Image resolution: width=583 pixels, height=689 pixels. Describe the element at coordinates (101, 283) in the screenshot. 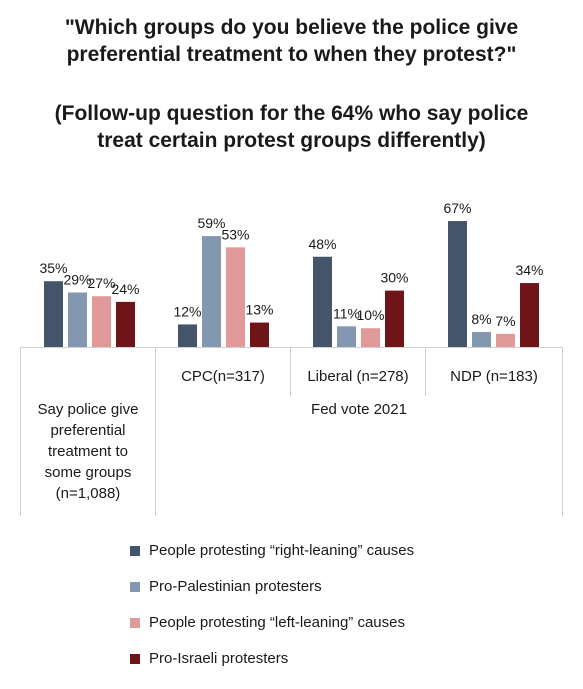

I see `data-label: 27%` at that location.